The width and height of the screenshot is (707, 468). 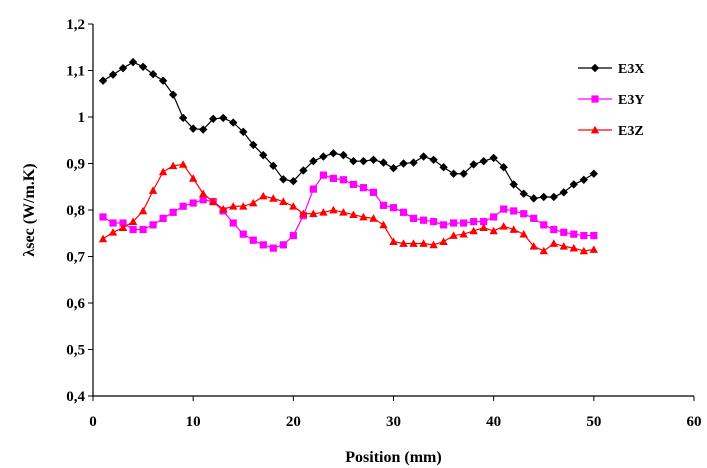 I want to click on legend-item-e3x: E3X, so click(x=611, y=69).